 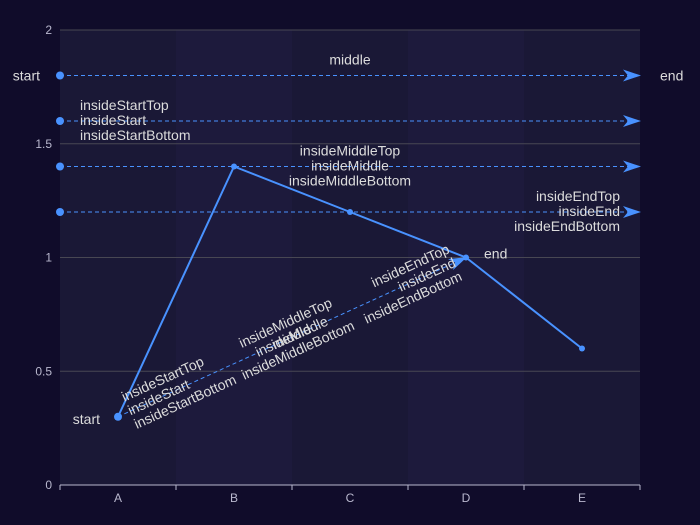 I want to click on y-tick-label: 1.5, so click(x=43, y=144).